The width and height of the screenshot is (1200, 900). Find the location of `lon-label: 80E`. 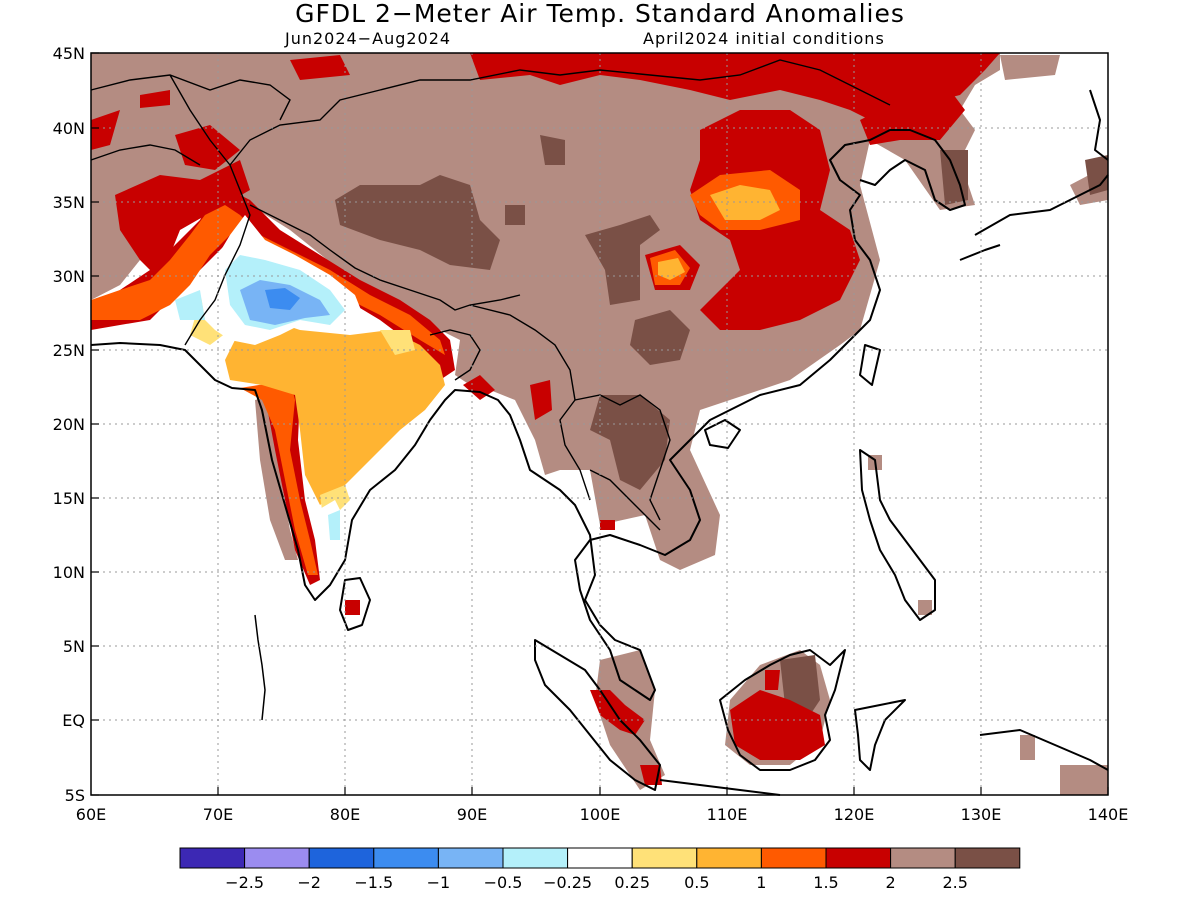

lon-label: 80E is located at coordinates (345, 814).